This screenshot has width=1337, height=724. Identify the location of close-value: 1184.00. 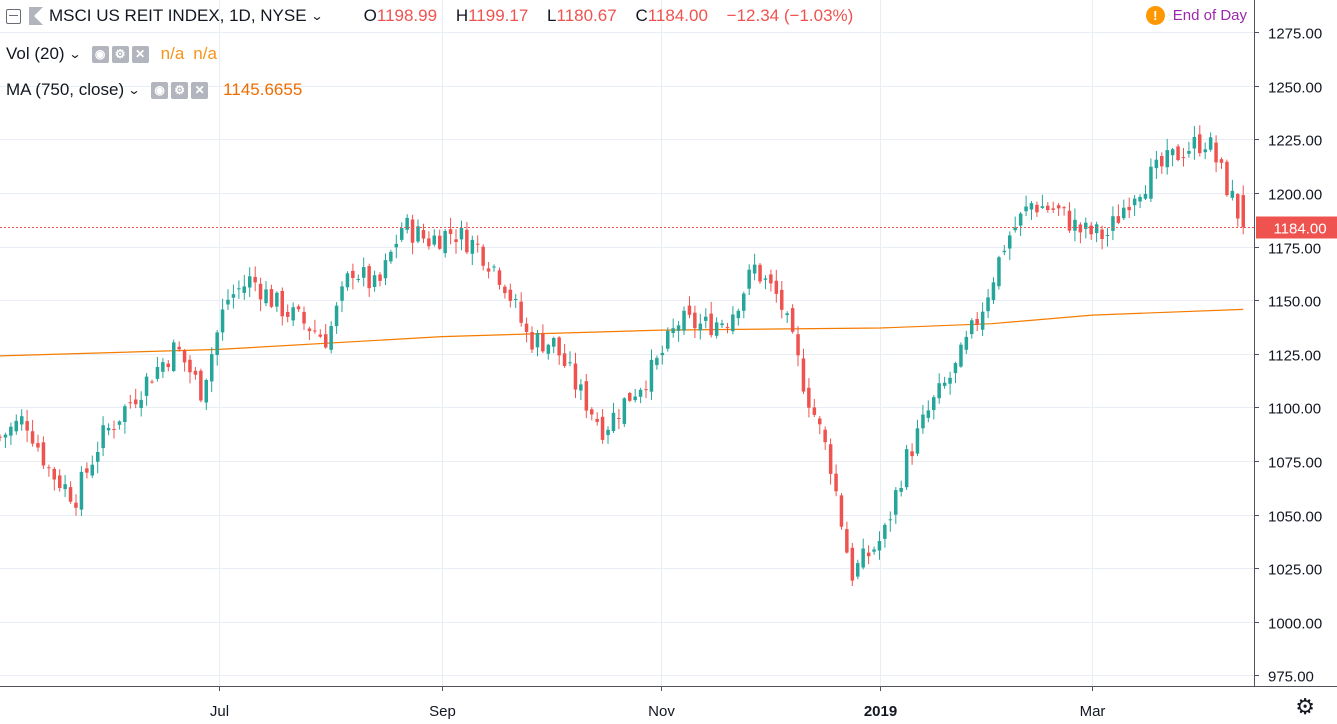
(677, 15).